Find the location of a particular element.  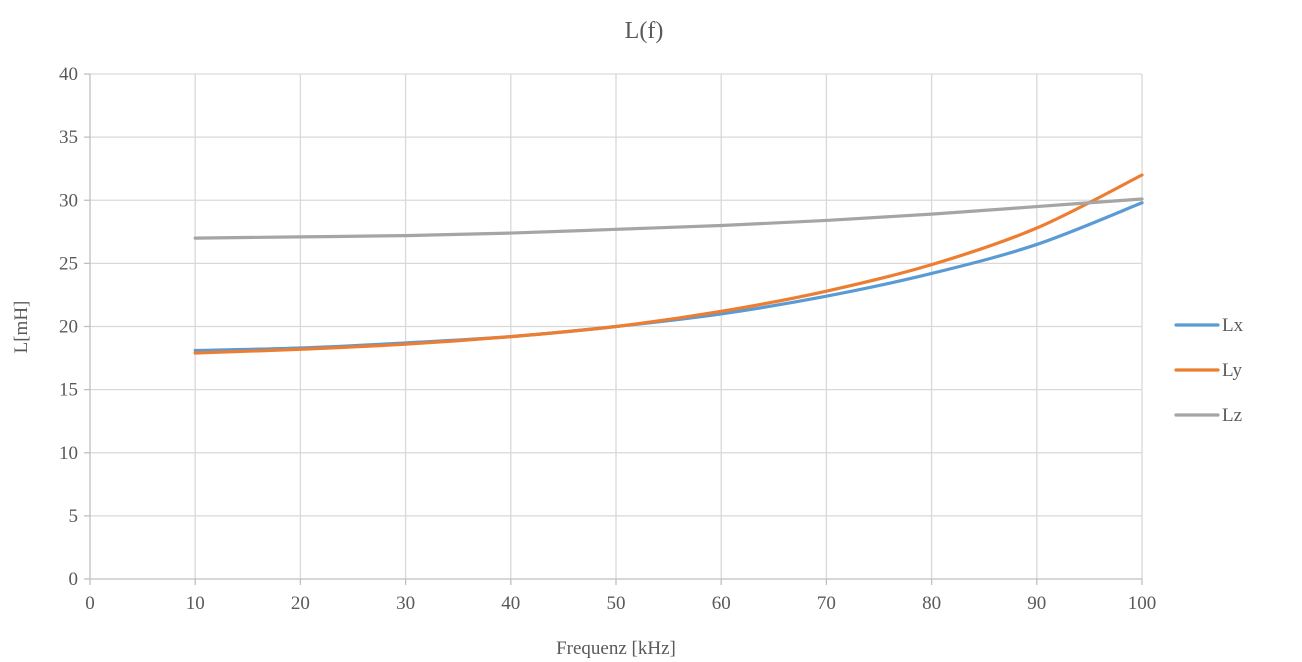

y-tick-label: 30 is located at coordinates (68, 200).